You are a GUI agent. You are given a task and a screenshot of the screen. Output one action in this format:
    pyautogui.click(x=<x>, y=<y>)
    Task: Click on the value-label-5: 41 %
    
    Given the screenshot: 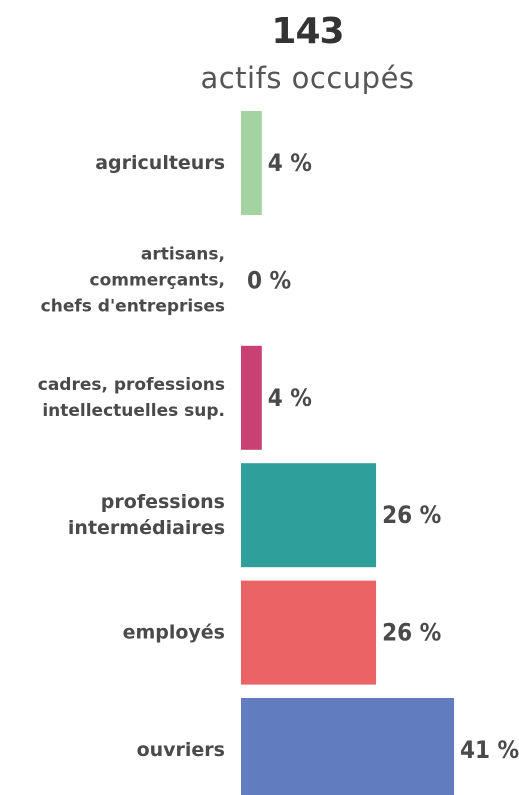 What is the action you would take?
    pyautogui.click(x=489, y=750)
    